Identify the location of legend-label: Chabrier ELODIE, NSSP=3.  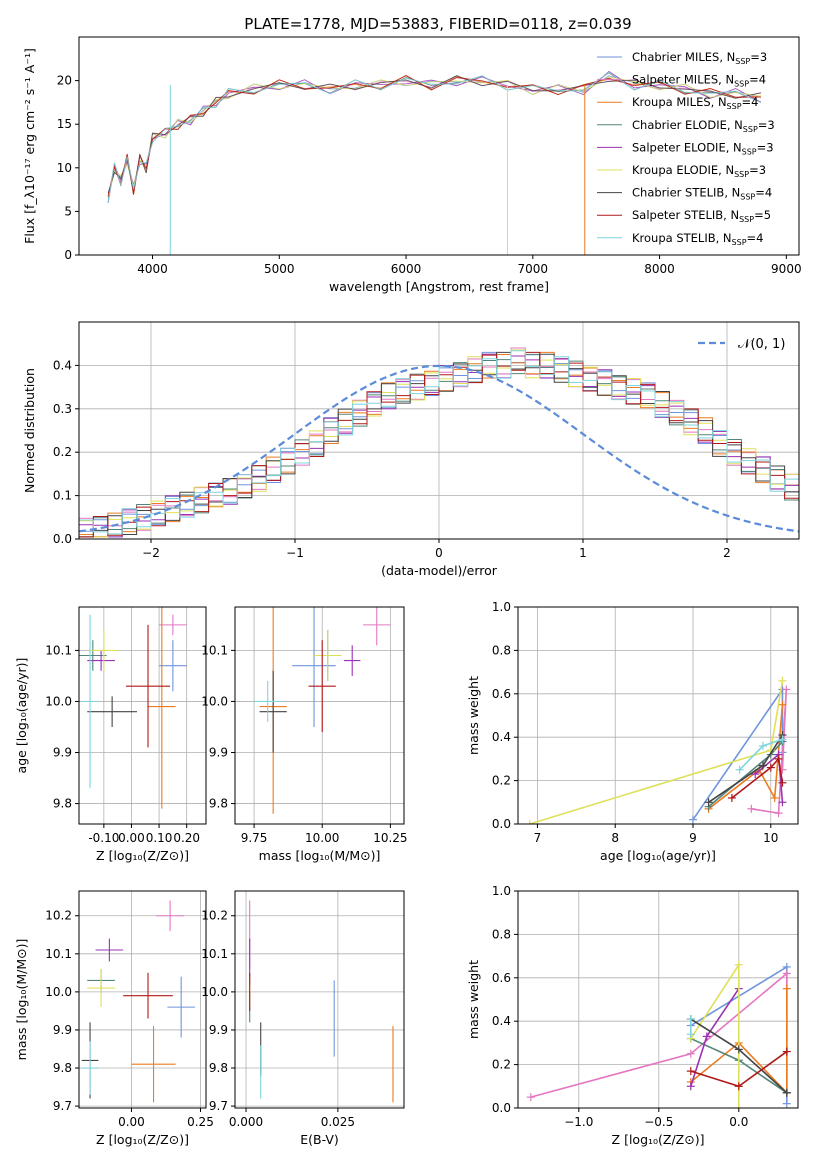
(703, 126).